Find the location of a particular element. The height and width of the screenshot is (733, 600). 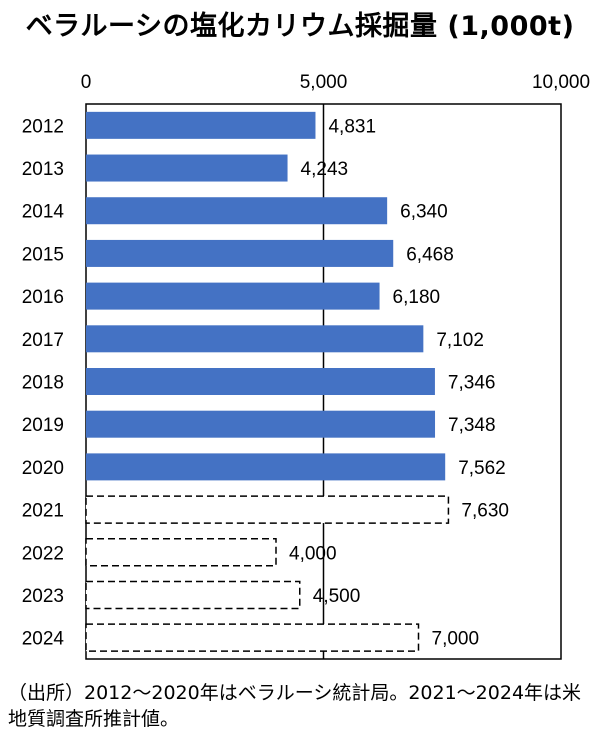

x-tick-label: 5,000 is located at coordinates (324, 82).